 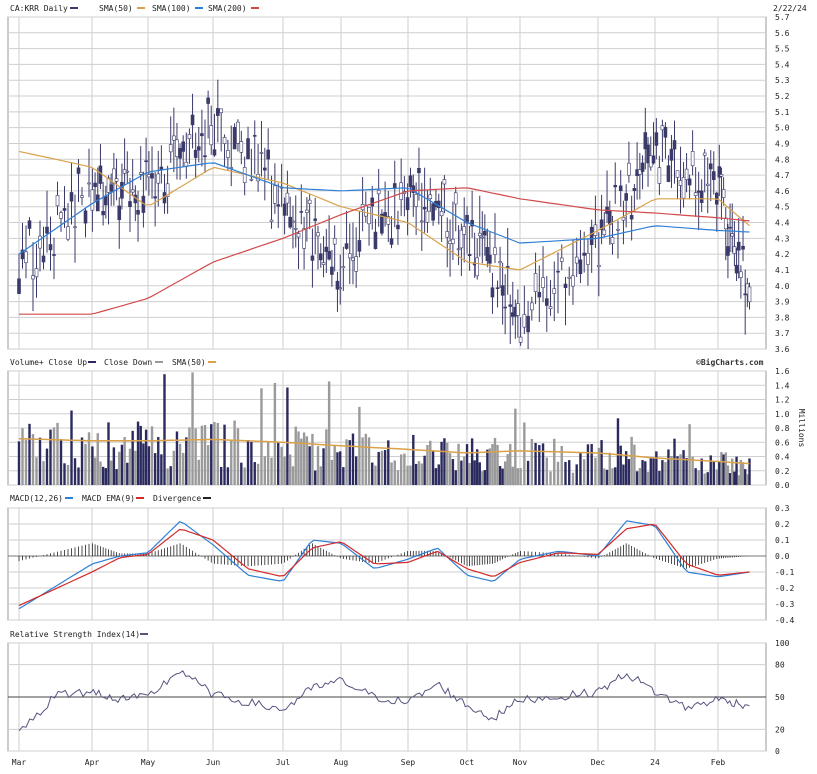 I want to click on volume-tick-label: 1.4, so click(x=782, y=385).